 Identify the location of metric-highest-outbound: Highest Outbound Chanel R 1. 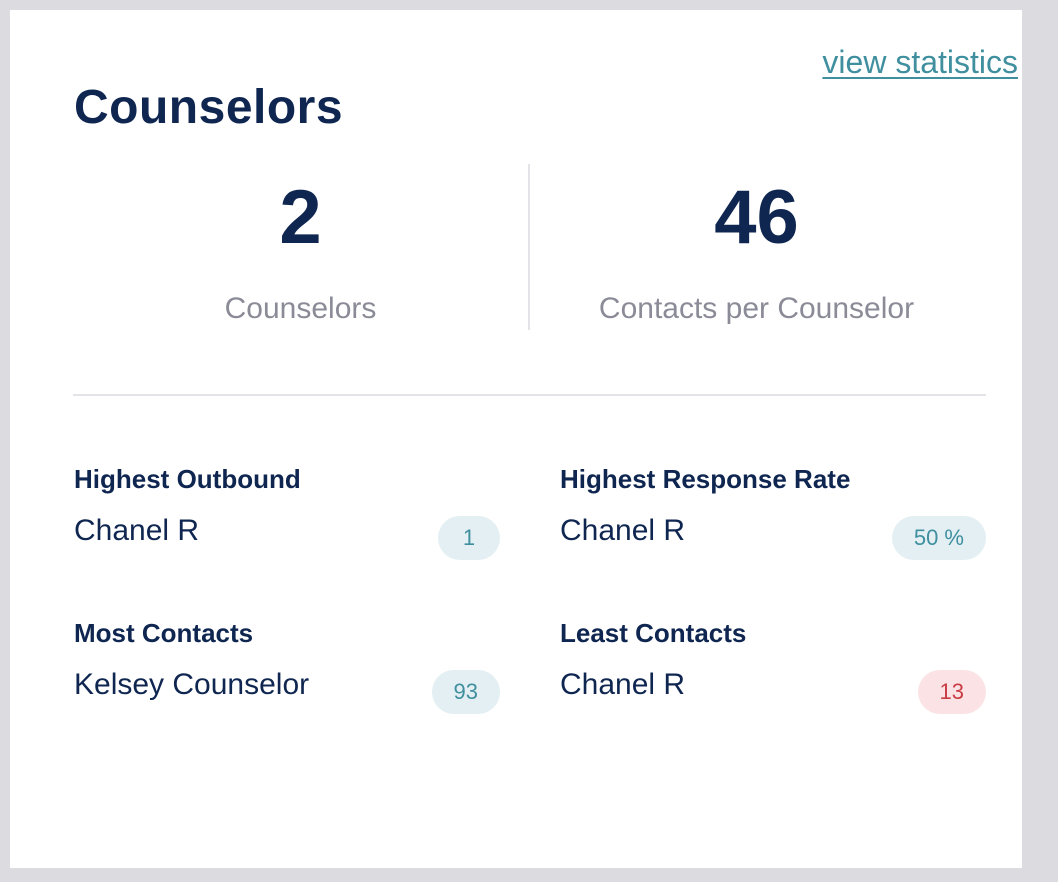
(287, 516).